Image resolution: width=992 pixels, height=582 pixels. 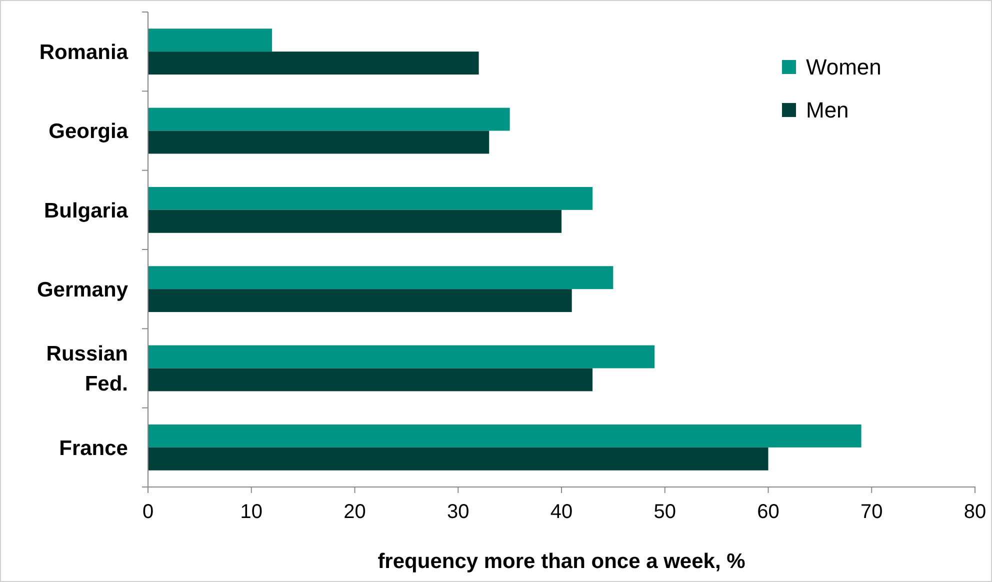 I want to click on x-tick-label: 20, so click(x=355, y=512).